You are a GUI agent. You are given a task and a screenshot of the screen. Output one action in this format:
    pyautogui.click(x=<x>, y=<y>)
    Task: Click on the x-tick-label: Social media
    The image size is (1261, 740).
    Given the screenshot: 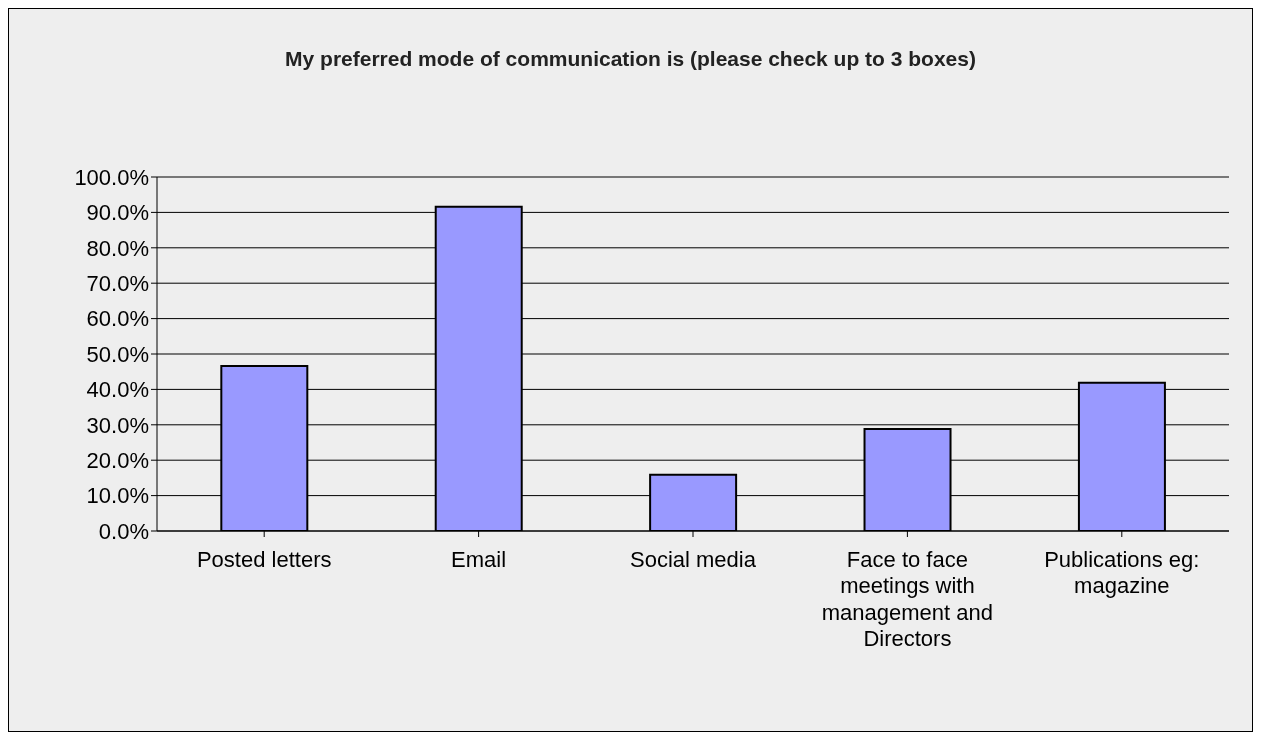 What is the action you would take?
    pyautogui.click(x=693, y=559)
    